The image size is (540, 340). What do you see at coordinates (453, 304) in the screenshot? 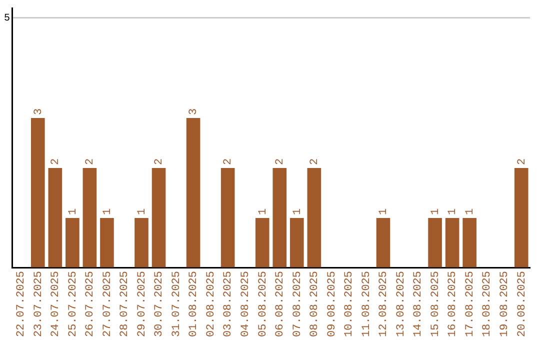
I see `x-tick-label: 16.08.2025` at bounding box center [453, 304].